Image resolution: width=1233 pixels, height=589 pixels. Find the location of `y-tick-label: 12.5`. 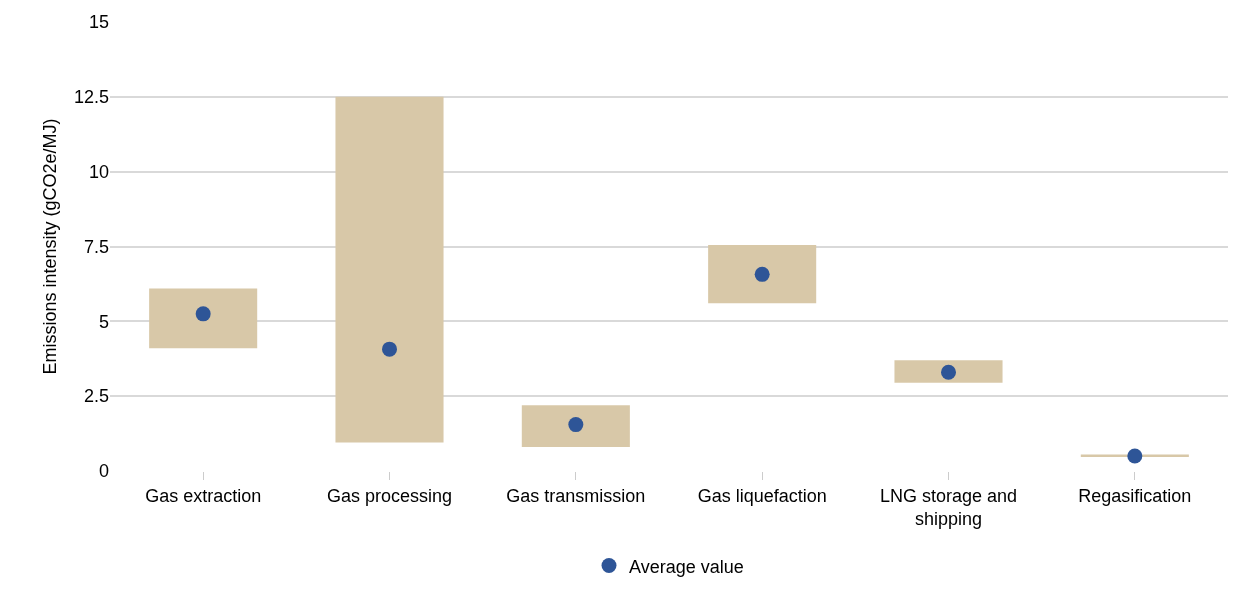

y-tick-label: 12.5 is located at coordinates (91, 97).